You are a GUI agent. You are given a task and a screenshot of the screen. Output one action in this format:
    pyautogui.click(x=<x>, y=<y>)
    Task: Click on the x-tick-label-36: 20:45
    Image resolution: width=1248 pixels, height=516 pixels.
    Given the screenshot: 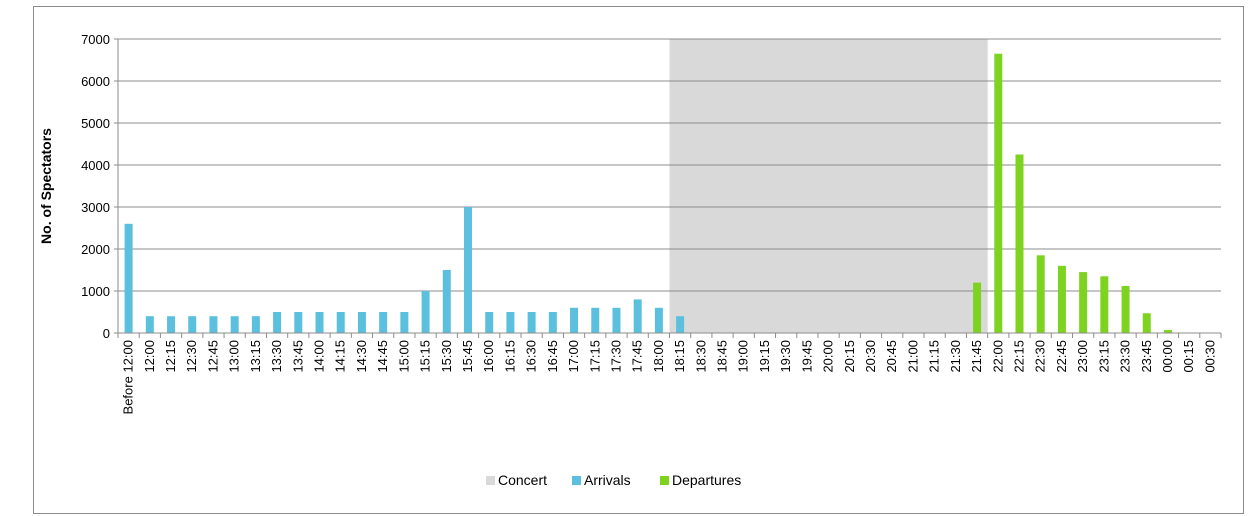 What is the action you would take?
    pyautogui.click(x=891, y=356)
    